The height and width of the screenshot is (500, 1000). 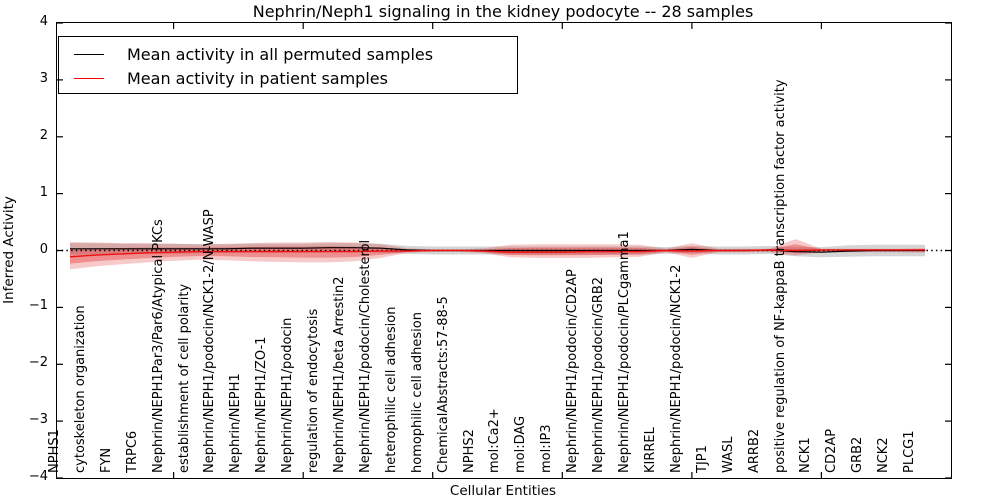 I want to click on patient-mean-line, so click(x=497, y=253).